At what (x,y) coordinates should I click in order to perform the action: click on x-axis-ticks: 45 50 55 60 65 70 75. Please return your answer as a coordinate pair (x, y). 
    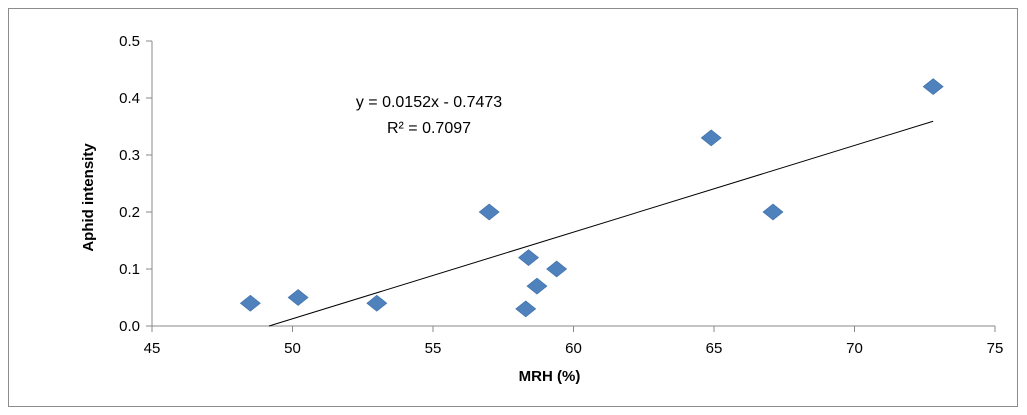
    Looking at the image, I should click on (574, 341).